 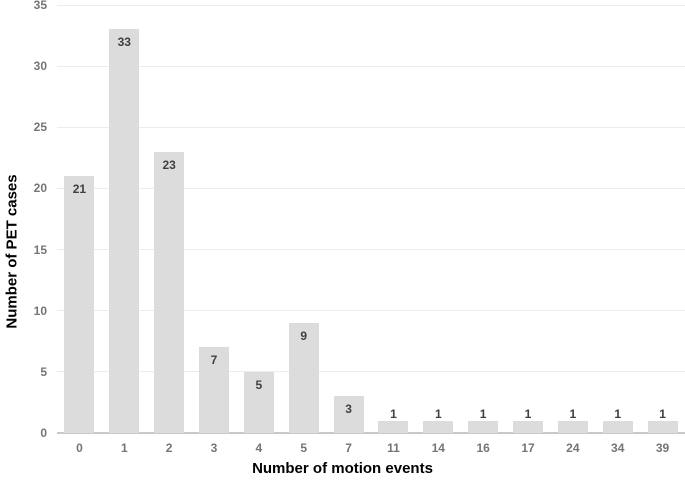 What do you see at coordinates (40, 310) in the screenshot?
I see `y-tick-label: 10` at bounding box center [40, 310].